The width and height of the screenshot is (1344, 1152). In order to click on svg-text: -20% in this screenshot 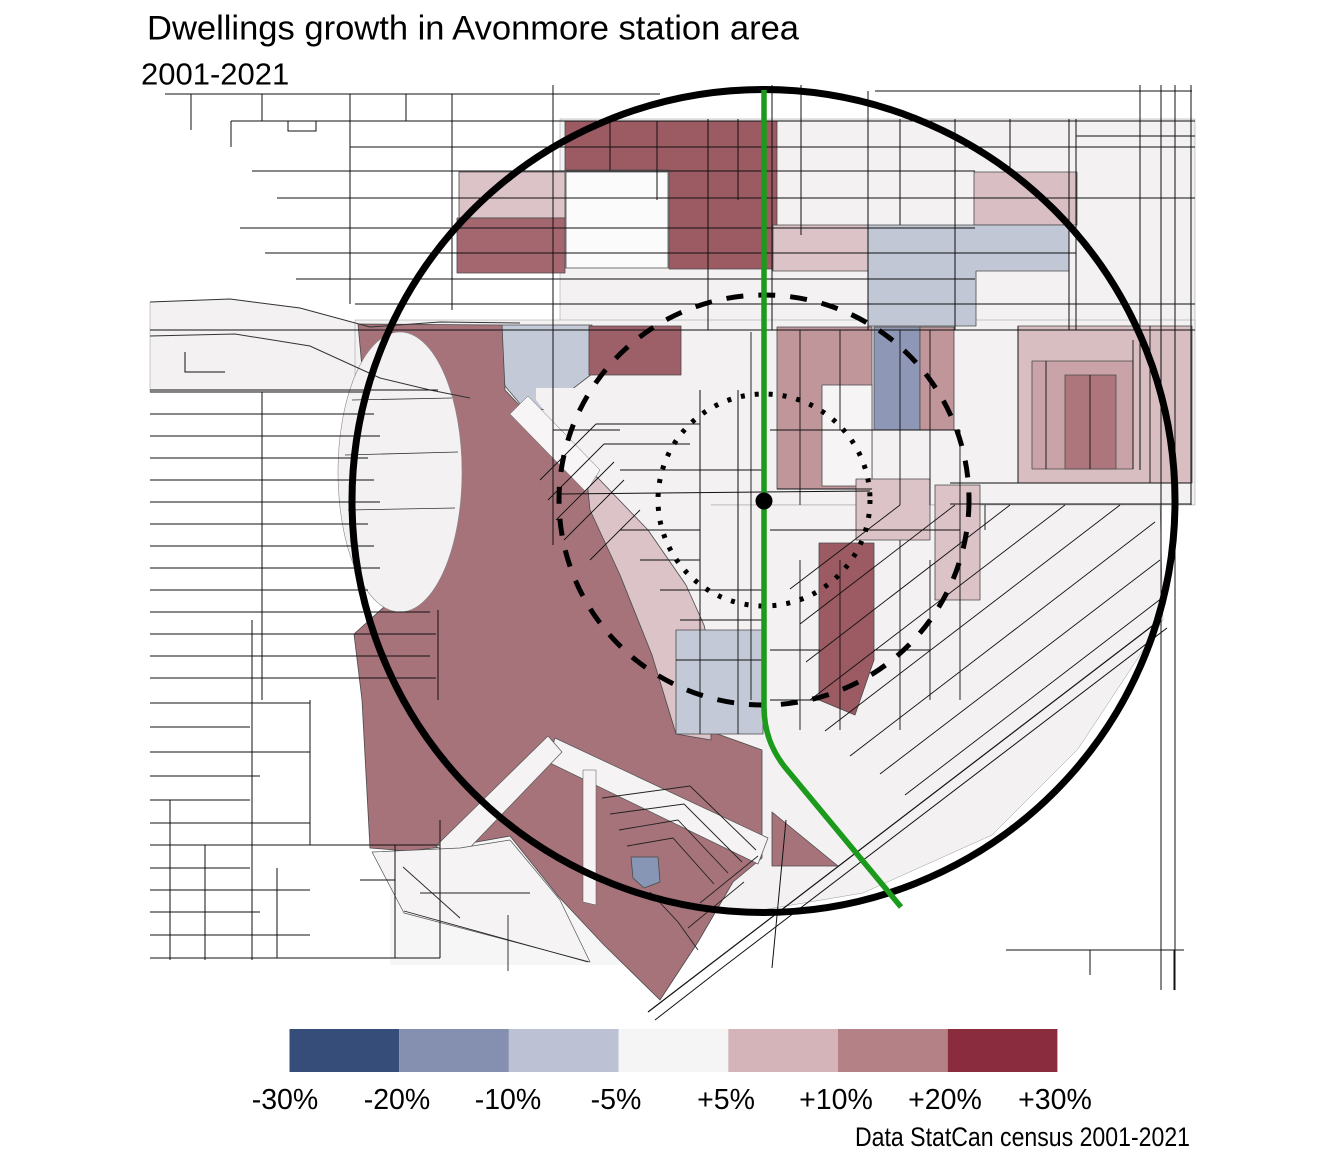, I will do `click(397, 1100)`.